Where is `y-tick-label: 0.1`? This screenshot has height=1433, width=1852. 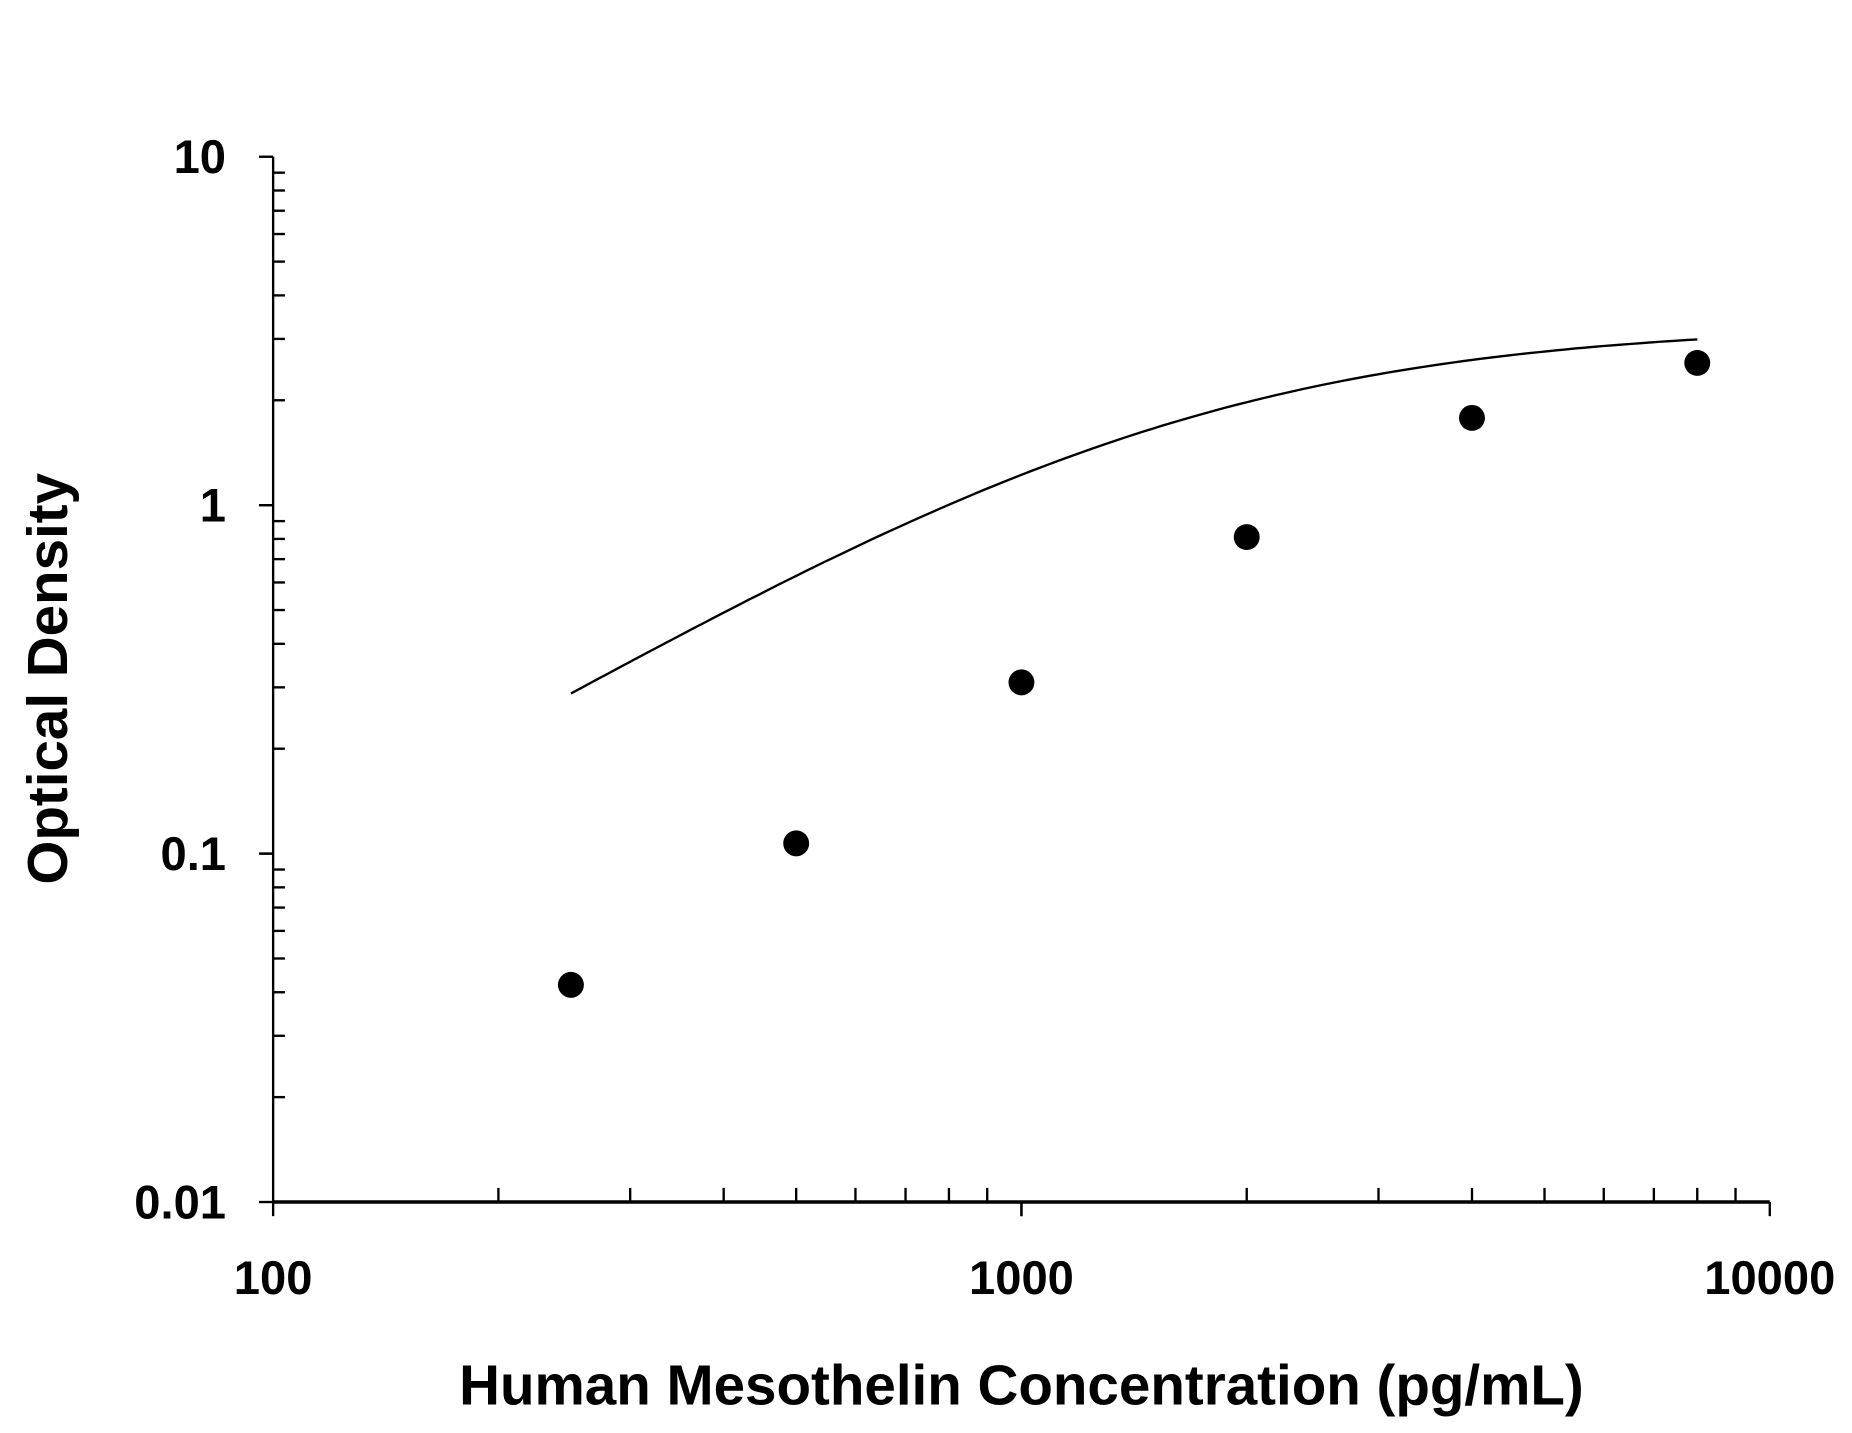
y-tick-label: 0.1 is located at coordinates (193, 853).